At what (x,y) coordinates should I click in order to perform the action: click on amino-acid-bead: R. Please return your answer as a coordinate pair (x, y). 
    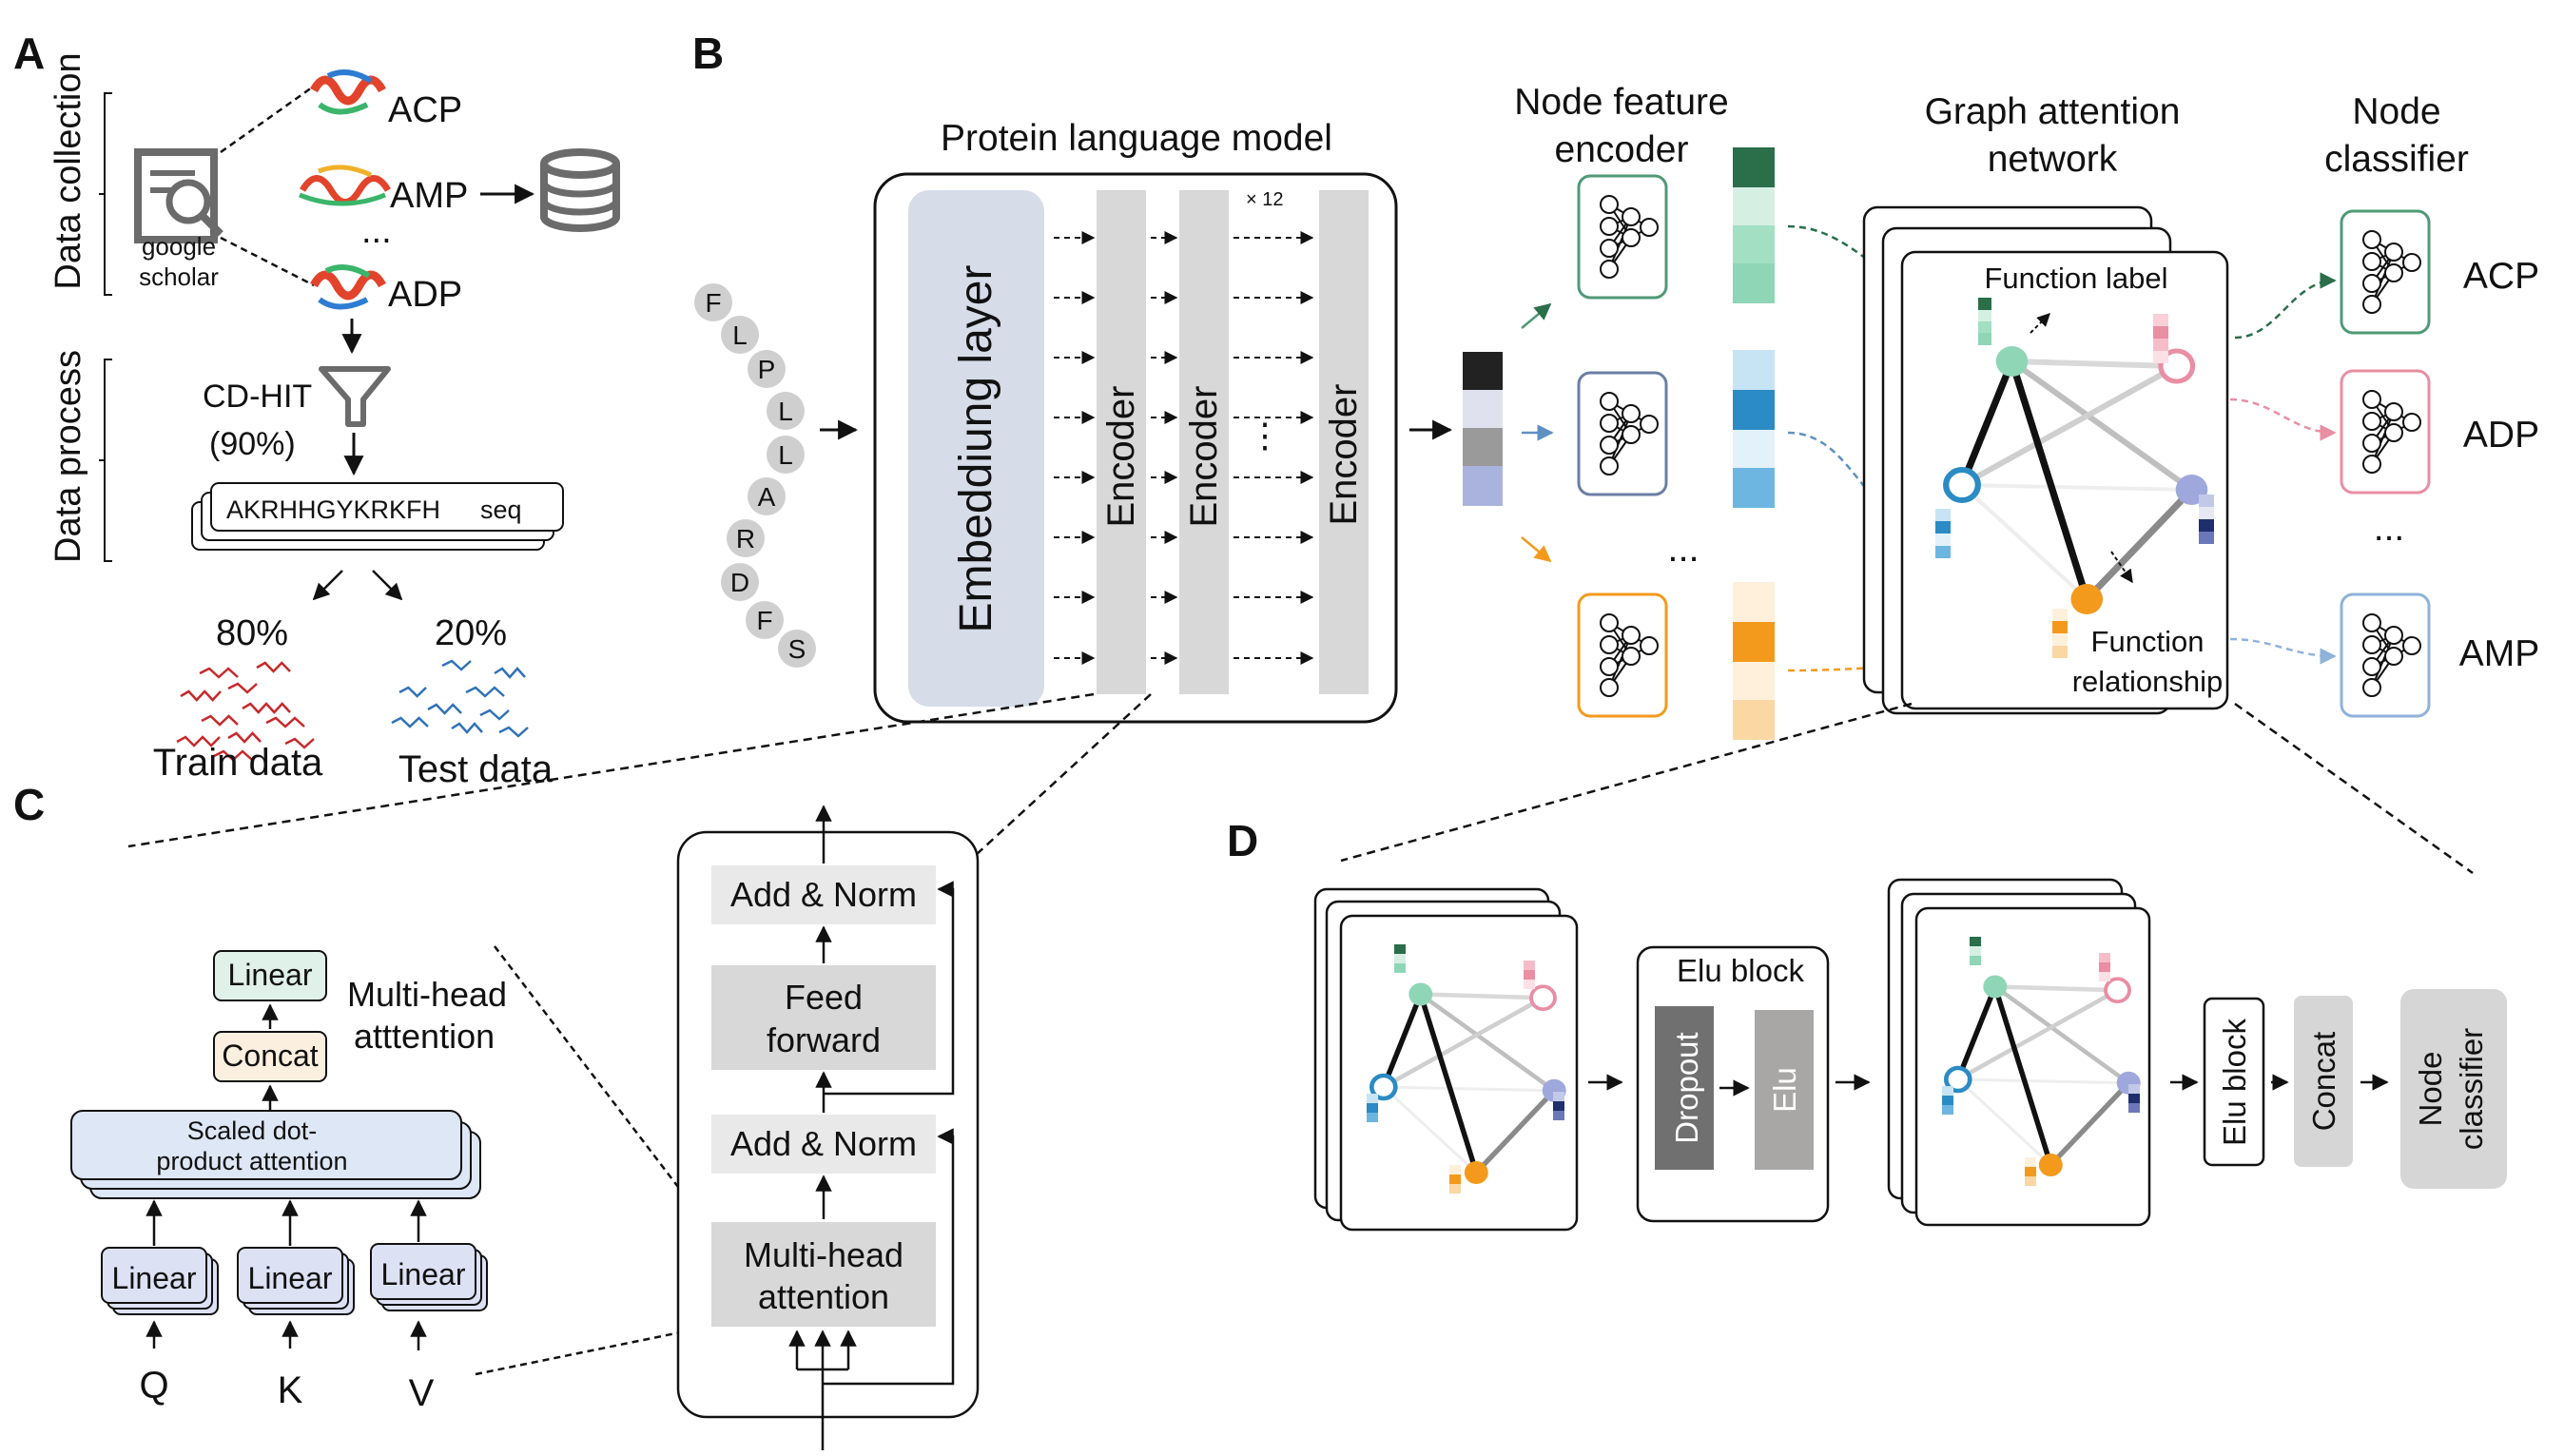
    Looking at the image, I should click on (746, 538).